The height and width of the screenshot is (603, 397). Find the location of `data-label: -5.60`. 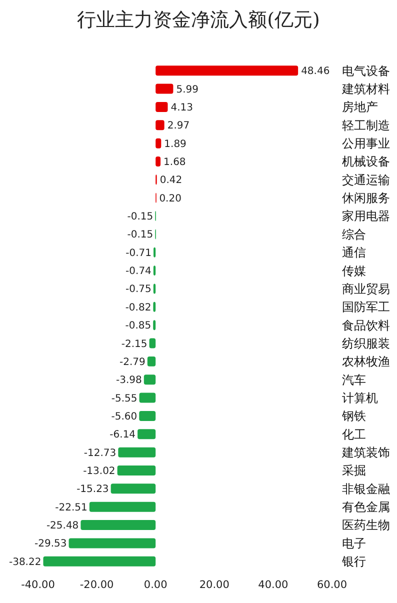

data-label: -5.60 is located at coordinates (124, 416).